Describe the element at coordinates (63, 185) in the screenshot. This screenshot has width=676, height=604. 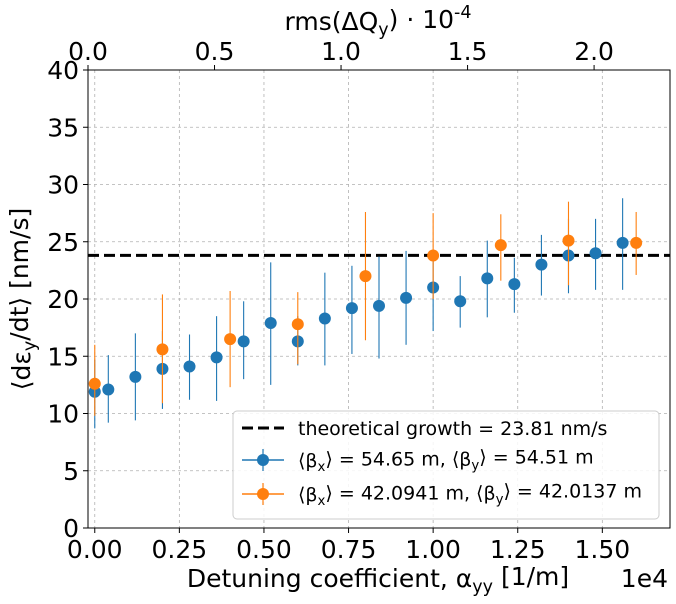
I see `y-tick-label: 30` at that location.